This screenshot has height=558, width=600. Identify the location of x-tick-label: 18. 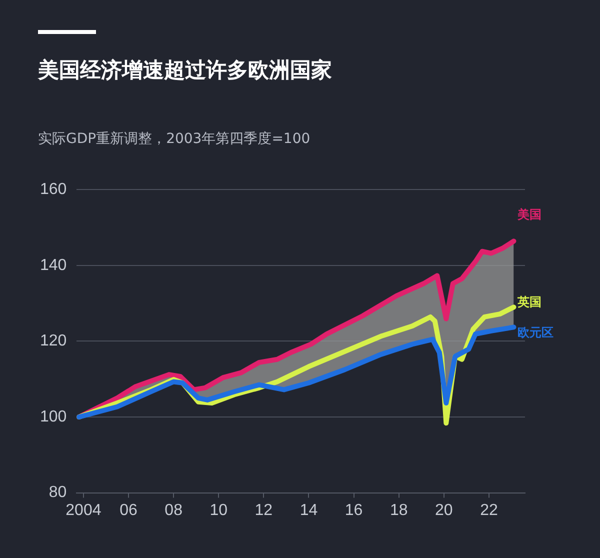
(399, 510).